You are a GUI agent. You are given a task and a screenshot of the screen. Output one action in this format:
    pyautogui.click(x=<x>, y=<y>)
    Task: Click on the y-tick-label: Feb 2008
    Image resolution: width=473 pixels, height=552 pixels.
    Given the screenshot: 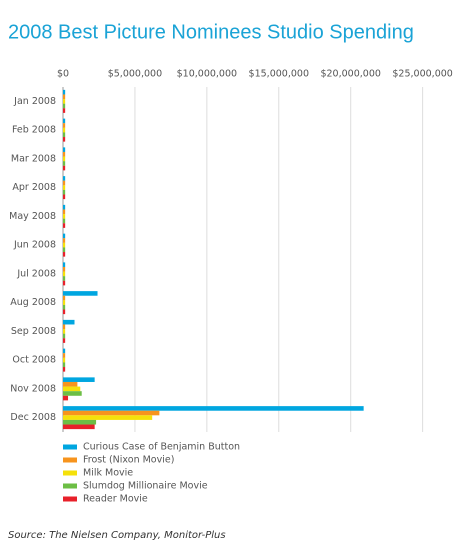 What is the action you would take?
    pyautogui.click(x=34, y=130)
    